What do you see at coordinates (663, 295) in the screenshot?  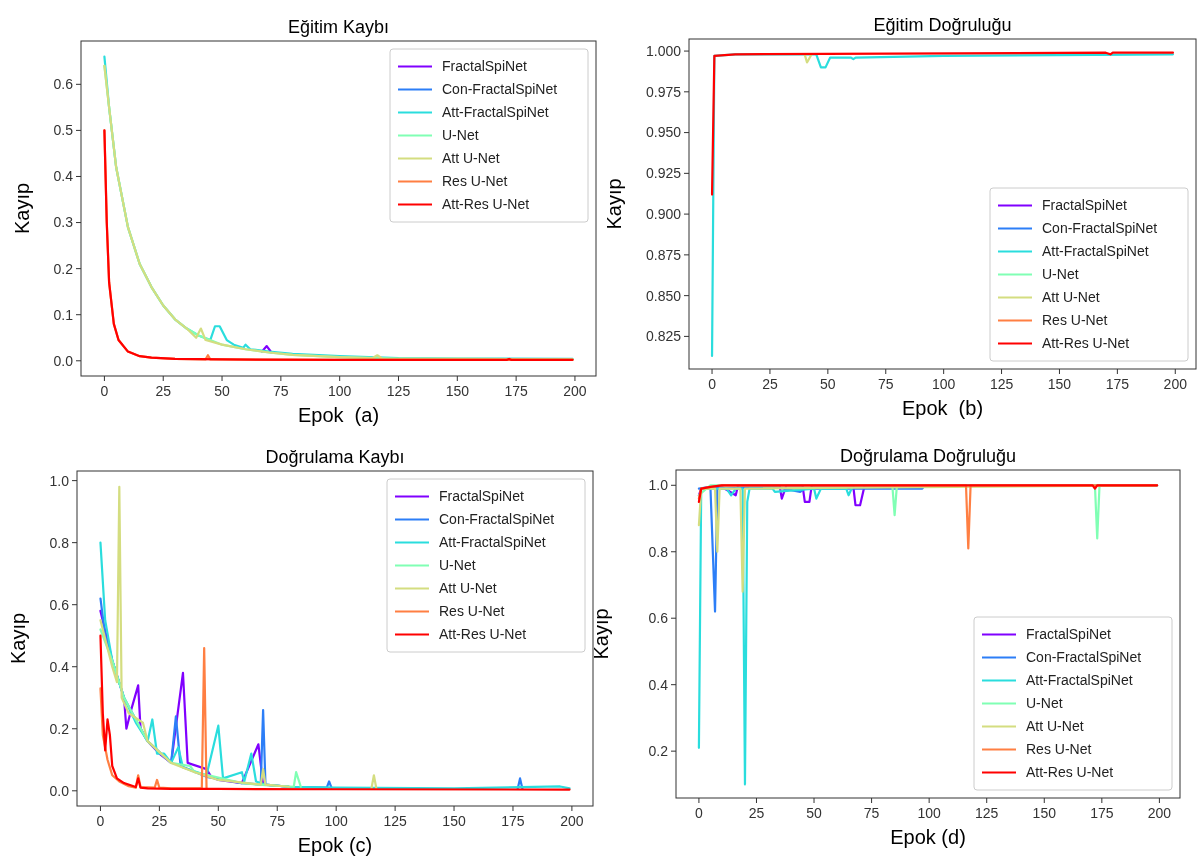 I see `y-tick-label: 0.850` at bounding box center [663, 295].